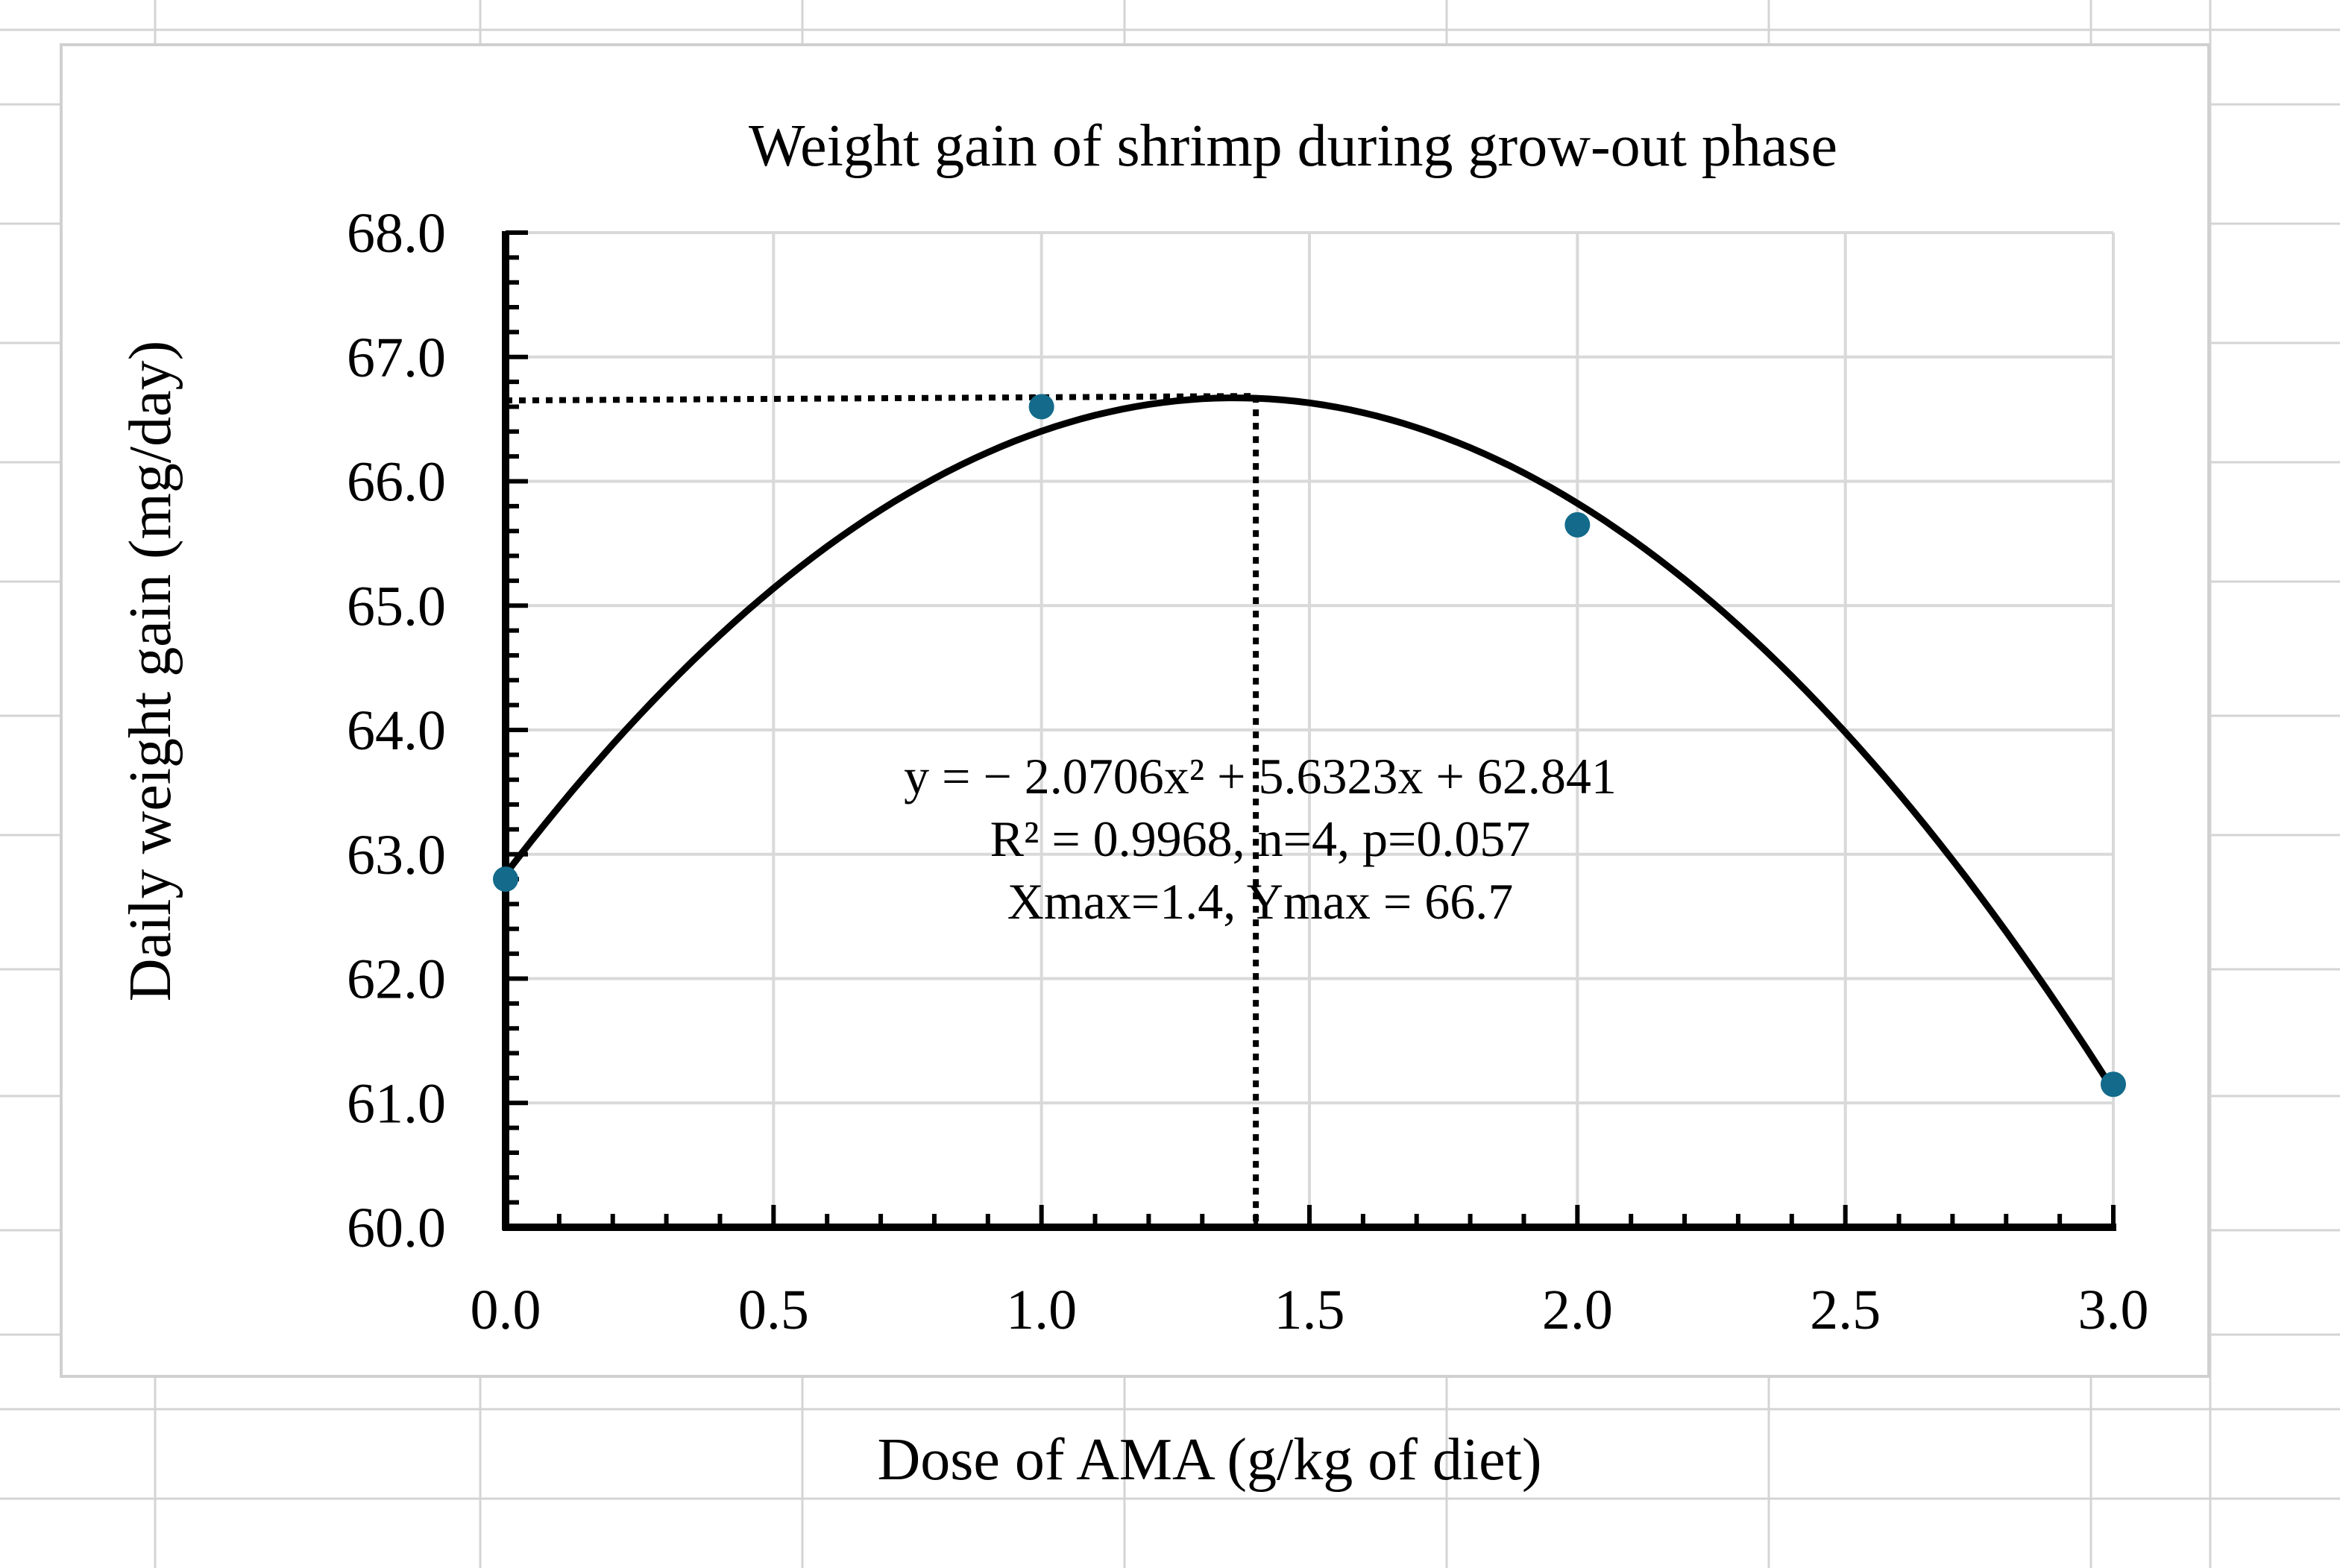 Image resolution: width=2340 pixels, height=1568 pixels. What do you see at coordinates (2113, 1310) in the screenshot?
I see `x-tick-label: 3.0` at bounding box center [2113, 1310].